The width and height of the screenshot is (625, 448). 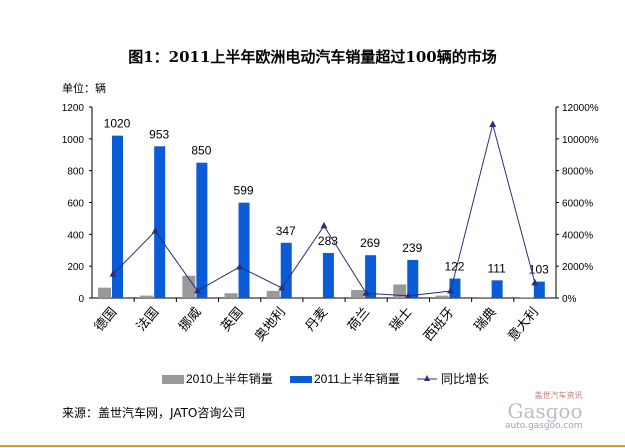 What do you see at coordinates (190, 319) in the screenshot?
I see `x-tick-label: 挪威` at bounding box center [190, 319].